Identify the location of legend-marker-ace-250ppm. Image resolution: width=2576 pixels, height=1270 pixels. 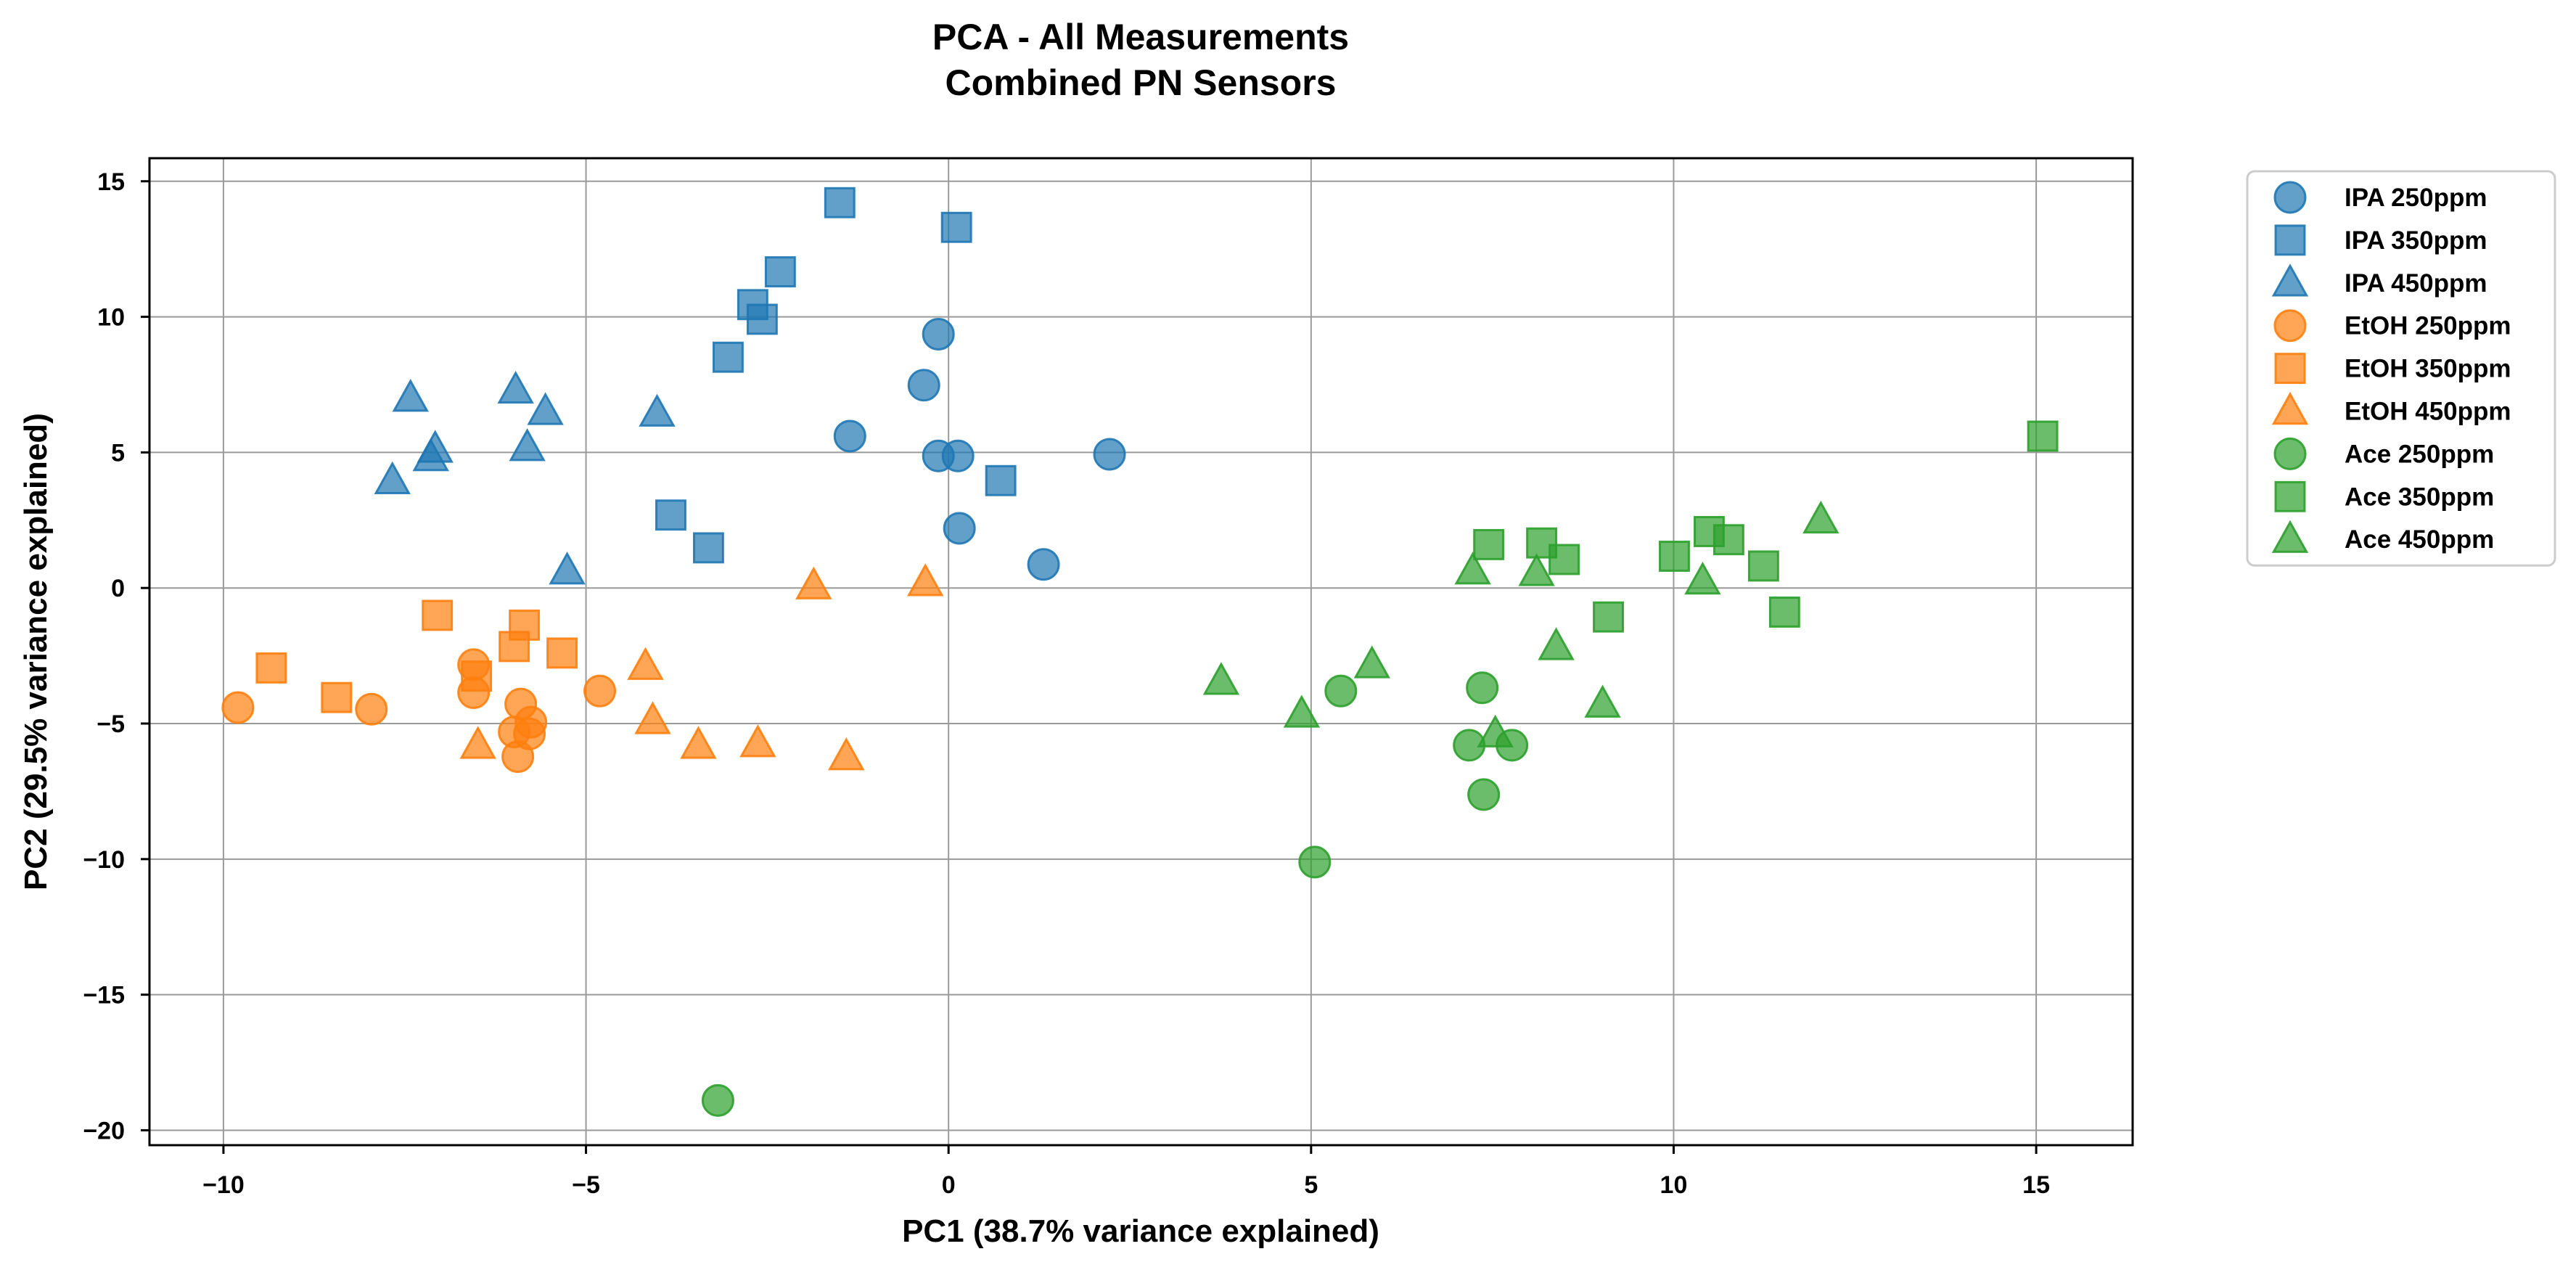
(2290, 454).